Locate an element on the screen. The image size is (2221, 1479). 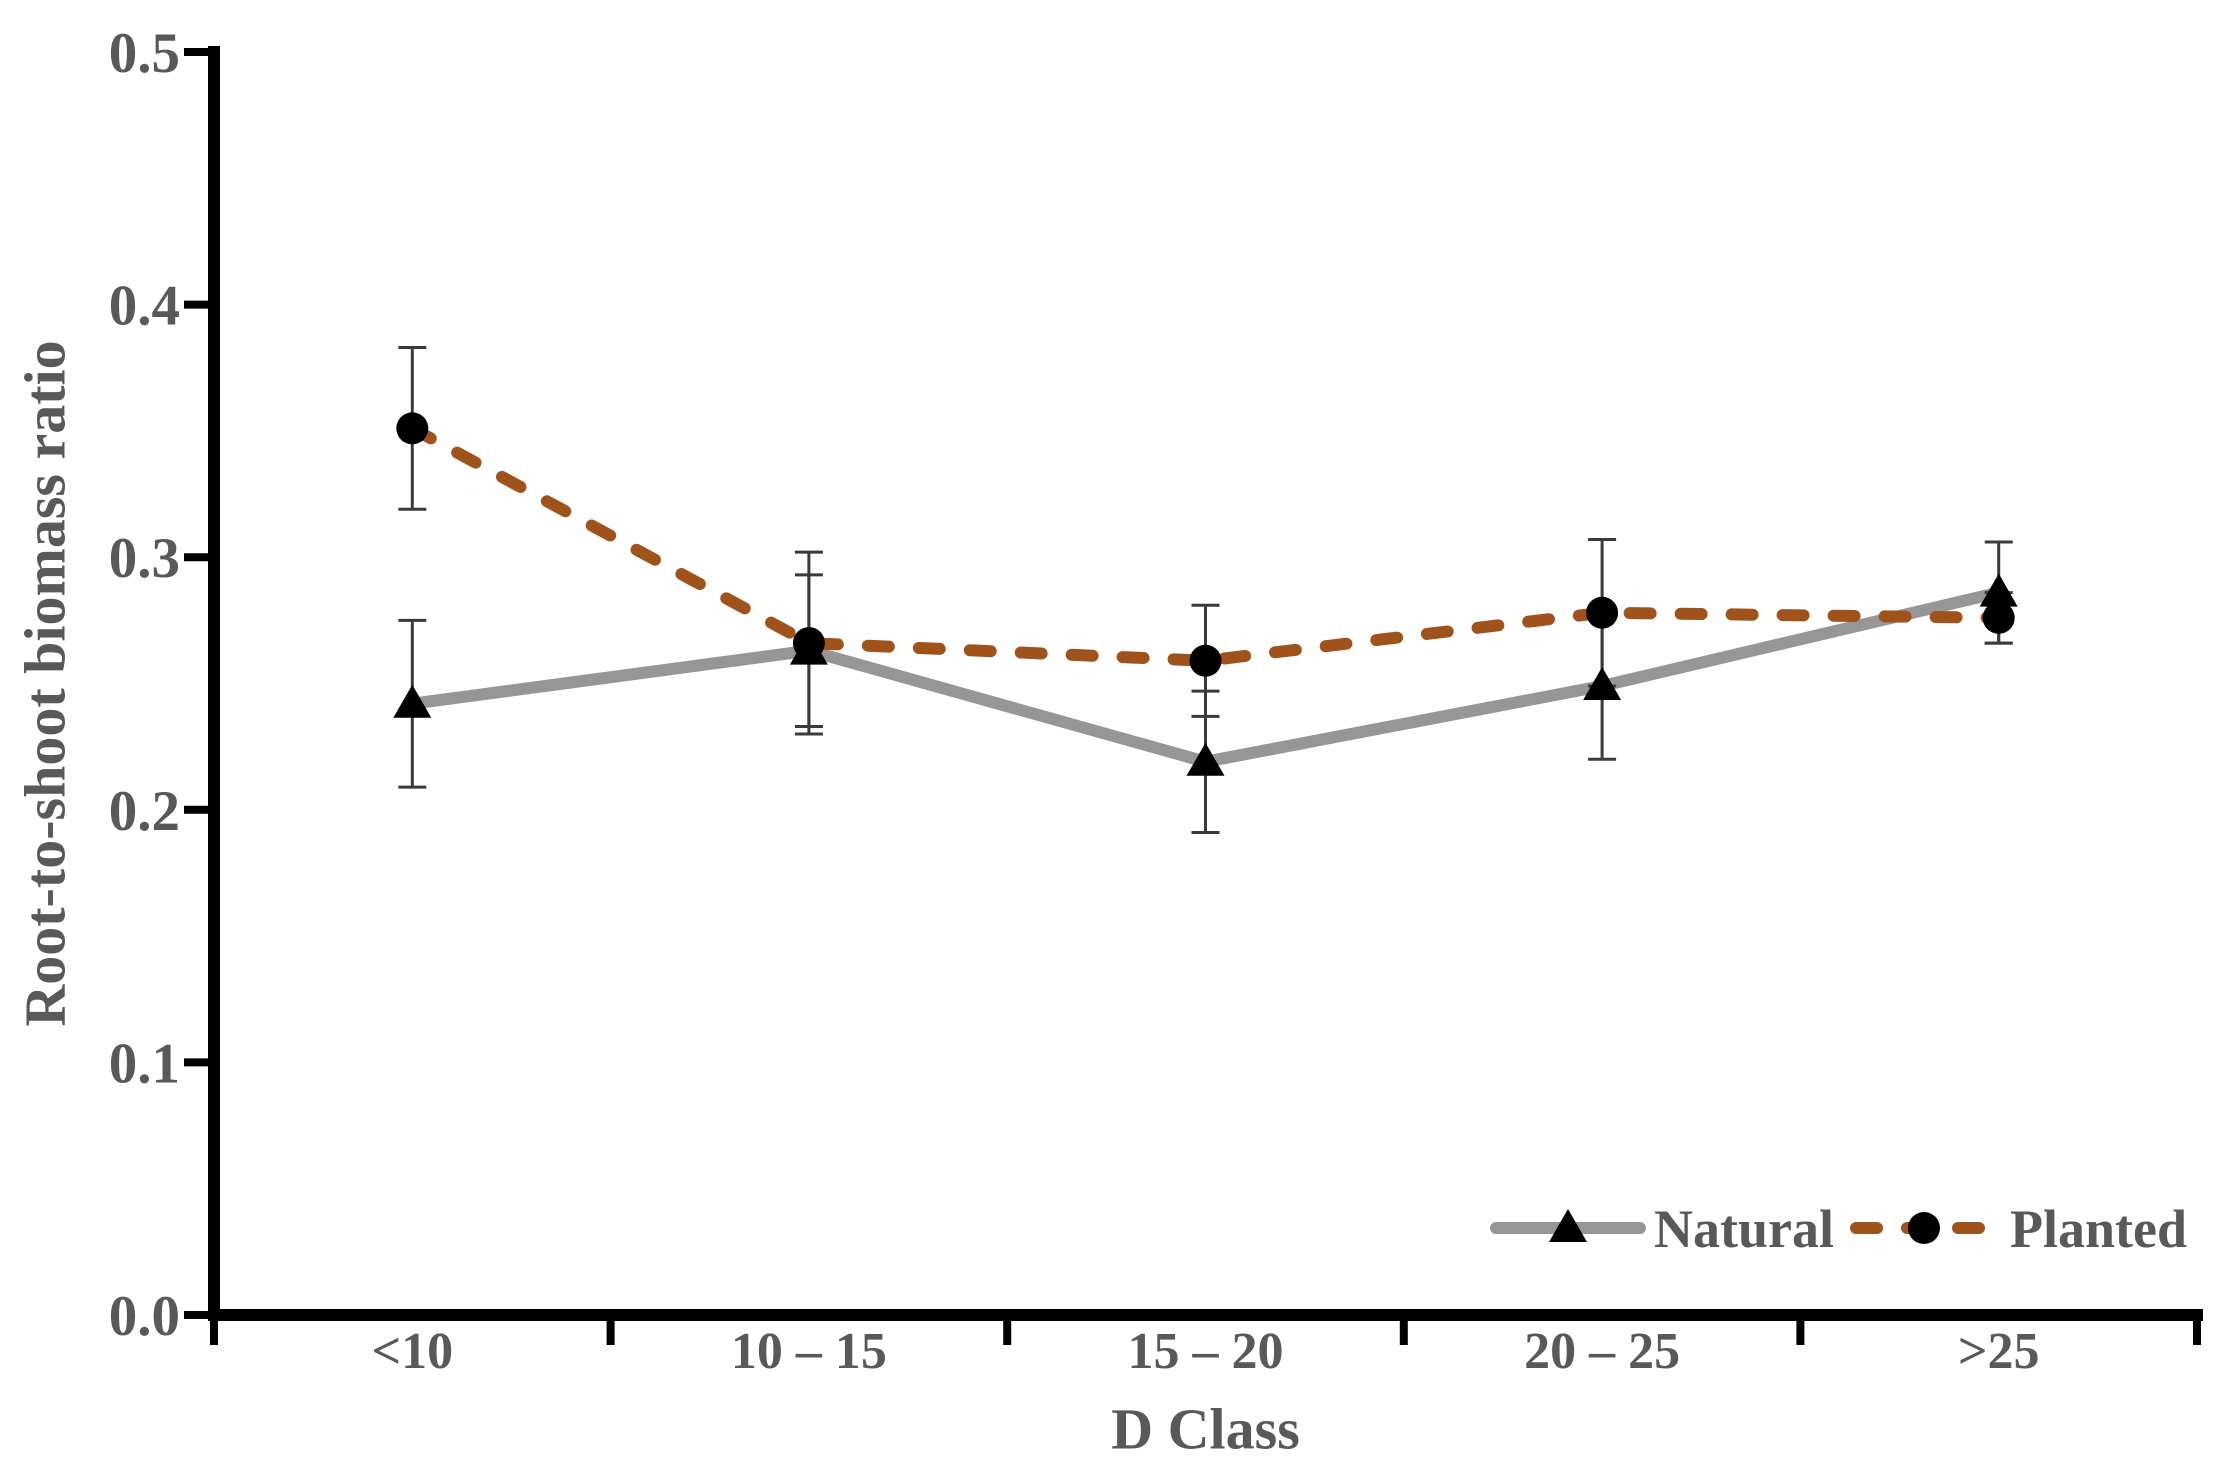
x-tick-label: 10 – 15 is located at coordinates (809, 1351).